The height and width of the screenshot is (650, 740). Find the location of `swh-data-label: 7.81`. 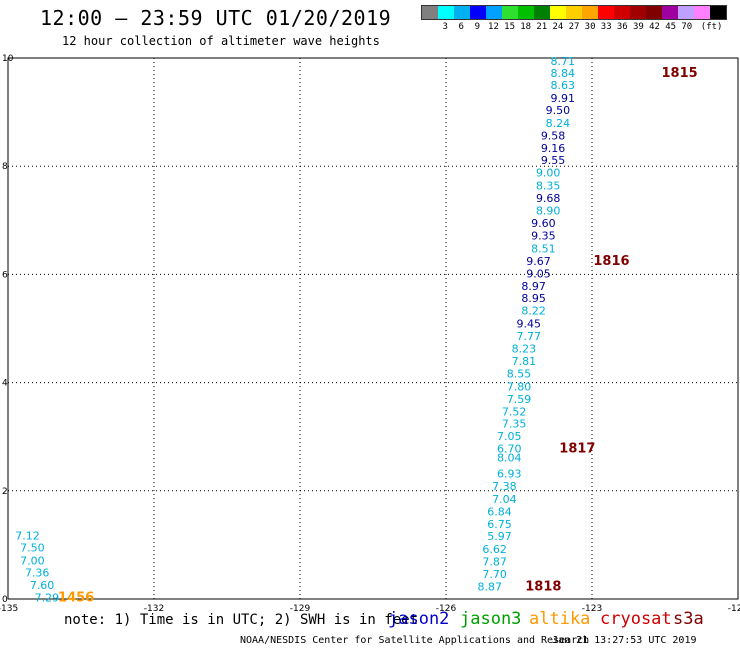

swh-data-label: 7.81 is located at coordinates (524, 361).